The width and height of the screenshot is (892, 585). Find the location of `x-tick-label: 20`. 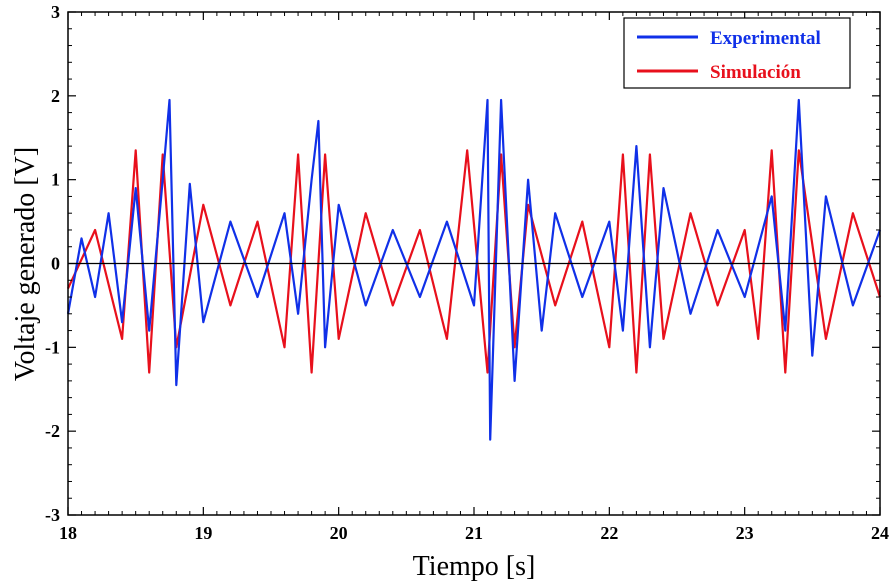

x-tick-label: 20 is located at coordinates (339, 533).